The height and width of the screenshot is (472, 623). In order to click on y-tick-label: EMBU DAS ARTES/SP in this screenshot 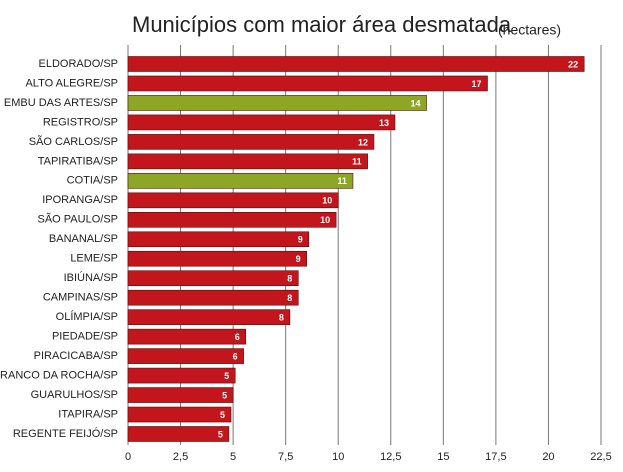, I will do `click(61, 103)`.